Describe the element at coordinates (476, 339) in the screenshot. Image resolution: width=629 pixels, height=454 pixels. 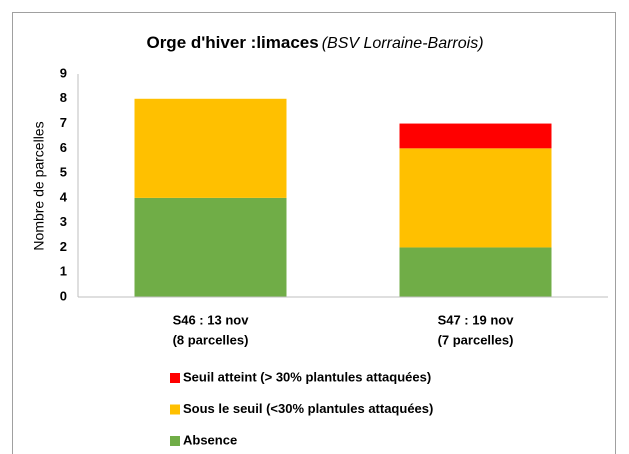
I see `x-tick-label: (7 parcelles)` at that location.